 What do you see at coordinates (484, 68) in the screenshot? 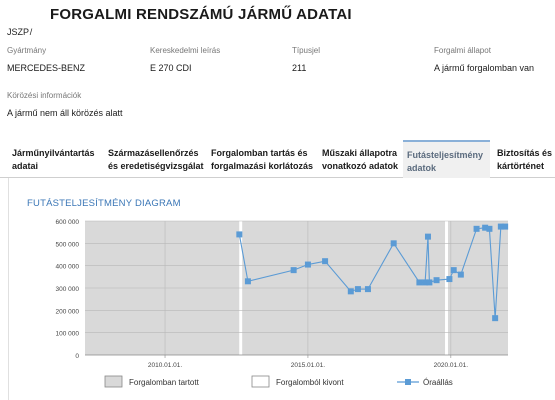
I see `field-status-value: A jármű forgalomban van` at bounding box center [484, 68].